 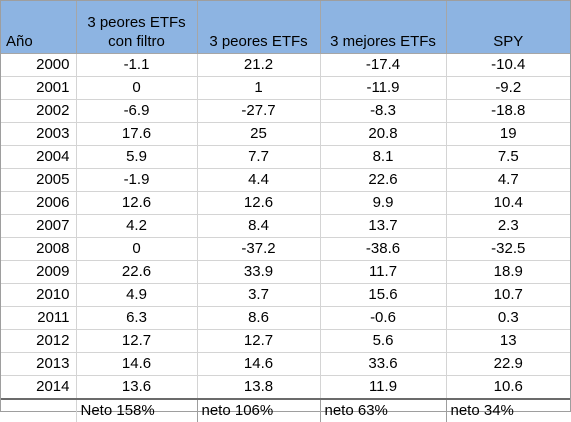 I want to click on footer-net-worst-filtered: Neto 158%, so click(x=137, y=410).